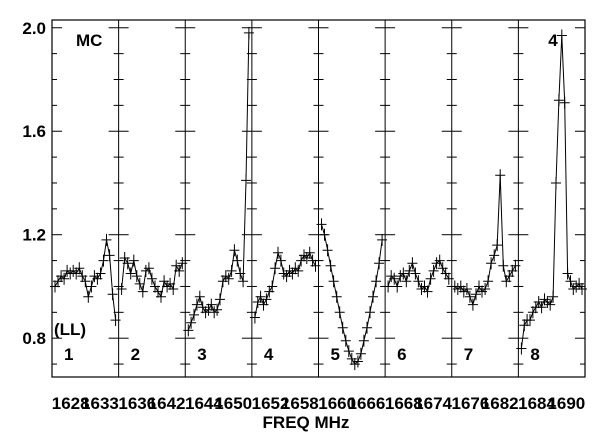 Image resolution: width=593 pixels, height=434 pixels. What do you see at coordinates (89, 40) in the screenshot?
I see `source-label: MC` at bounding box center [89, 40].